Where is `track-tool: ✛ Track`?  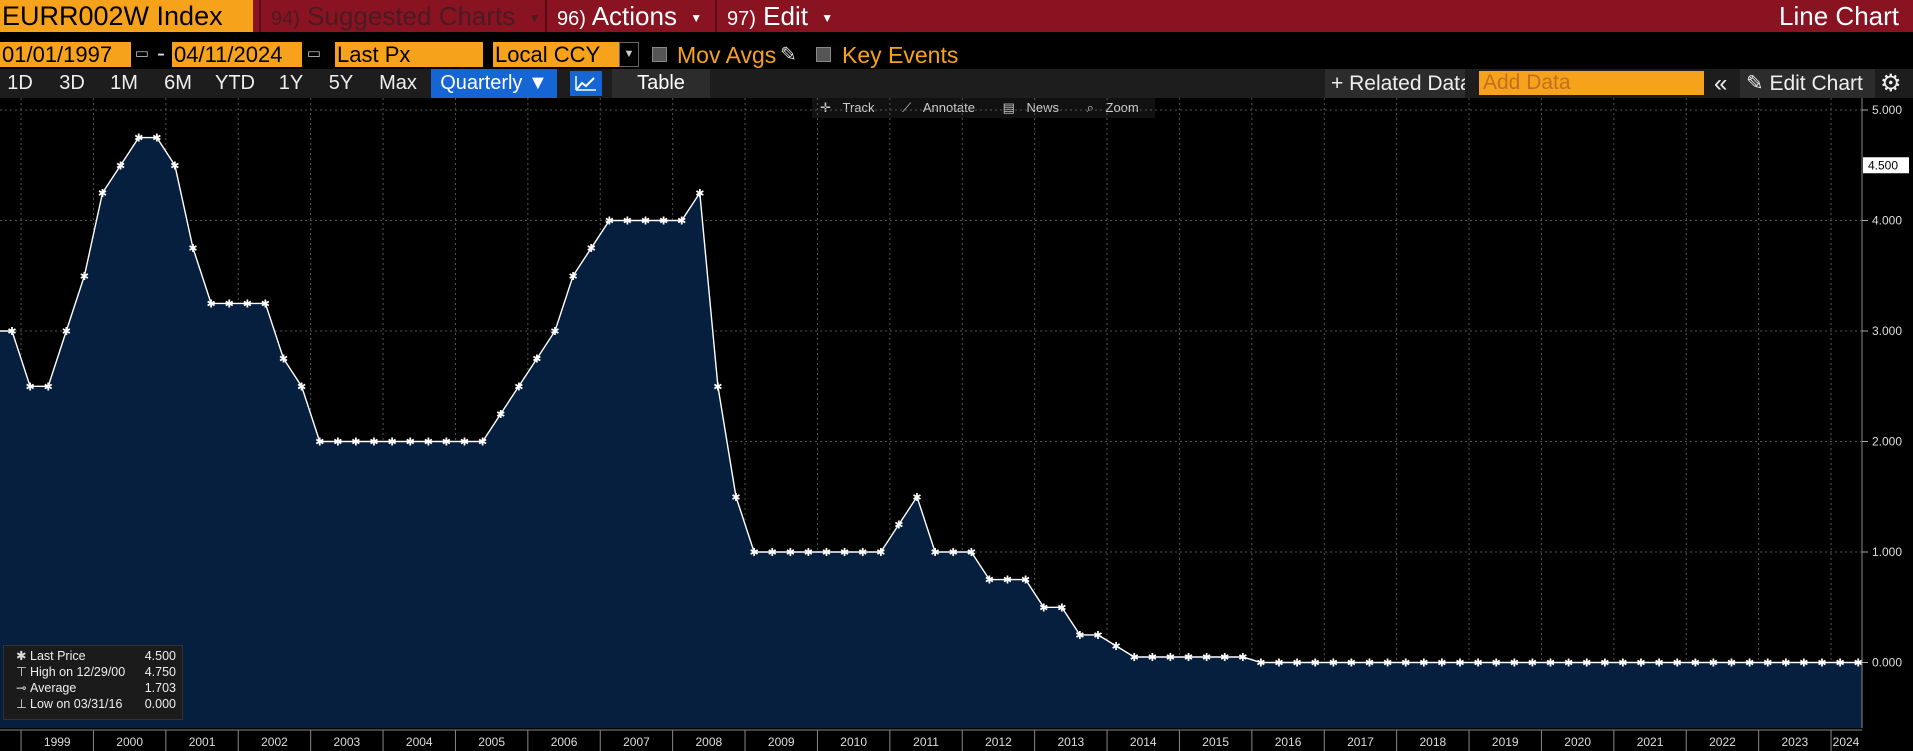
track-tool: ✛ Track is located at coordinates (847, 107).